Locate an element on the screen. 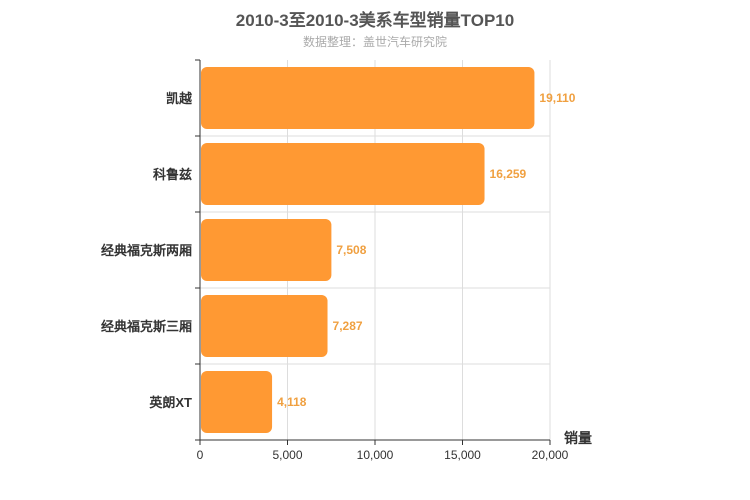  x-axis-title: 销量 is located at coordinates (578, 438).